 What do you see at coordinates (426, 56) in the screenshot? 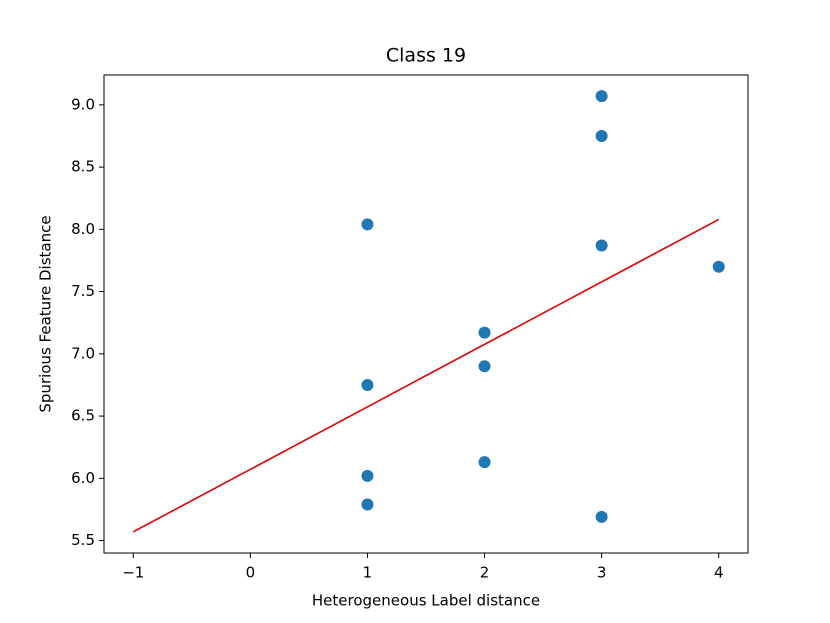
I see `chart-title: Class 19` at bounding box center [426, 56].